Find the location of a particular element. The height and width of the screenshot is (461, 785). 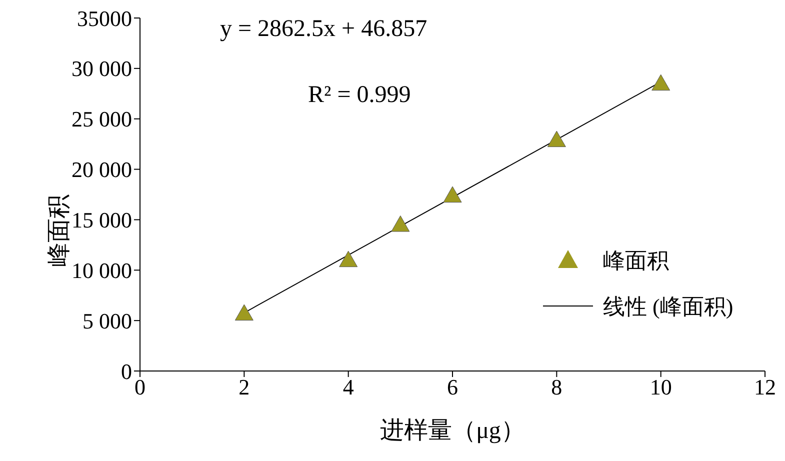

y-axis-title: 峰面积 is located at coordinates (59, 230).